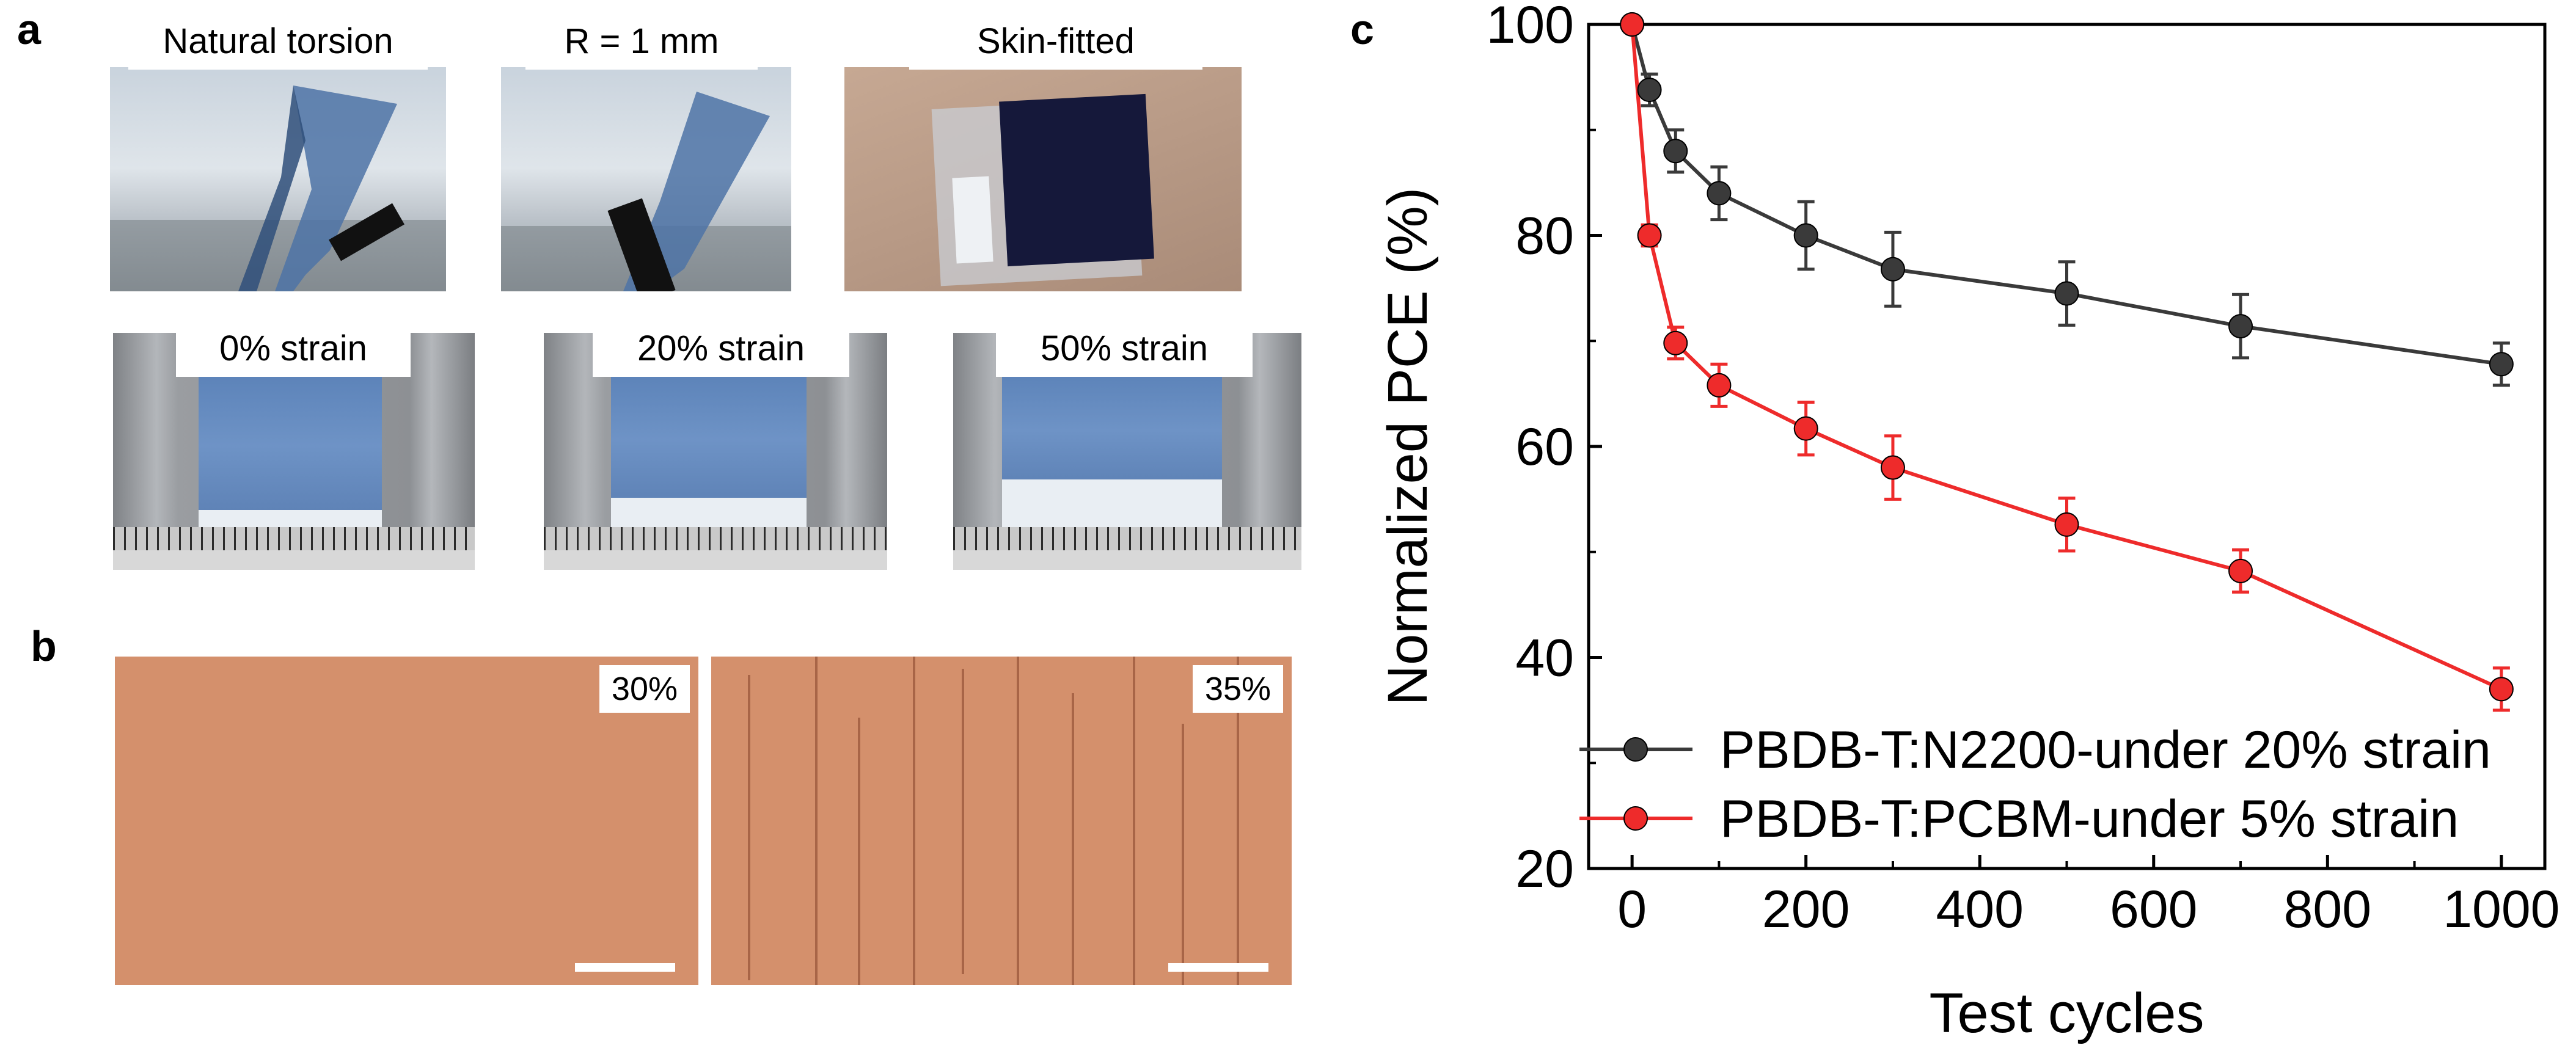 The width and height of the screenshot is (2576, 1045). Describe the element at coordinates (646, 192) in the screenshot. I see `bent-film-graphic` at that location.